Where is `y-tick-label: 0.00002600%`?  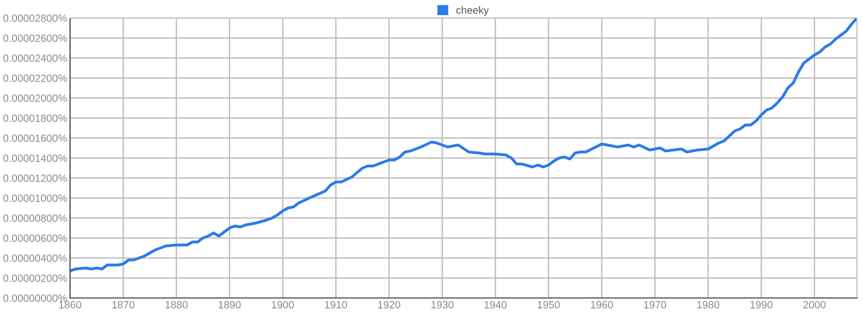 y-tick-label: 0.00002600% is located at coordinates (35, 38).